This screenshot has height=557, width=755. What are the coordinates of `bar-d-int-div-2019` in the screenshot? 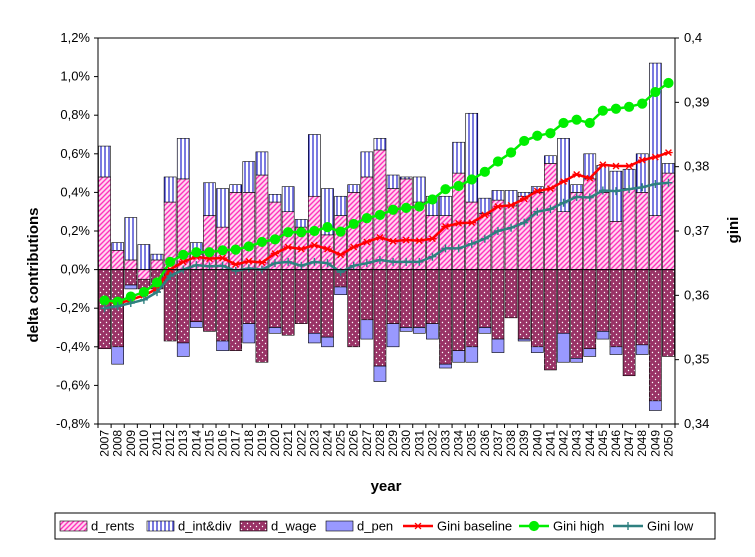 It's located at (262, 163).